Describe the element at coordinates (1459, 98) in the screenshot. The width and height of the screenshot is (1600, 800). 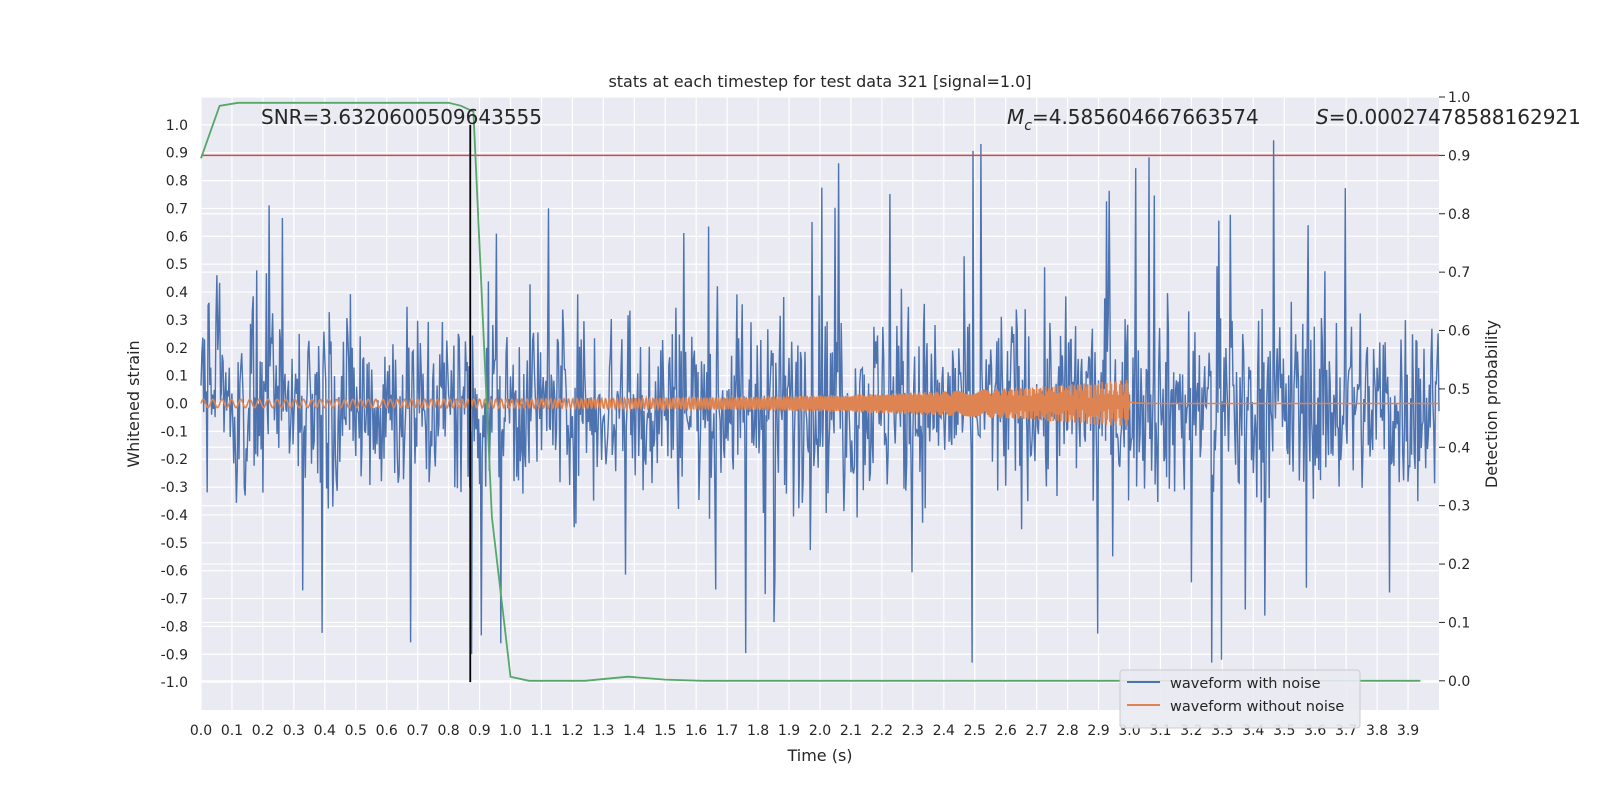
I see `y2-tick-label: 1.0` at that location.